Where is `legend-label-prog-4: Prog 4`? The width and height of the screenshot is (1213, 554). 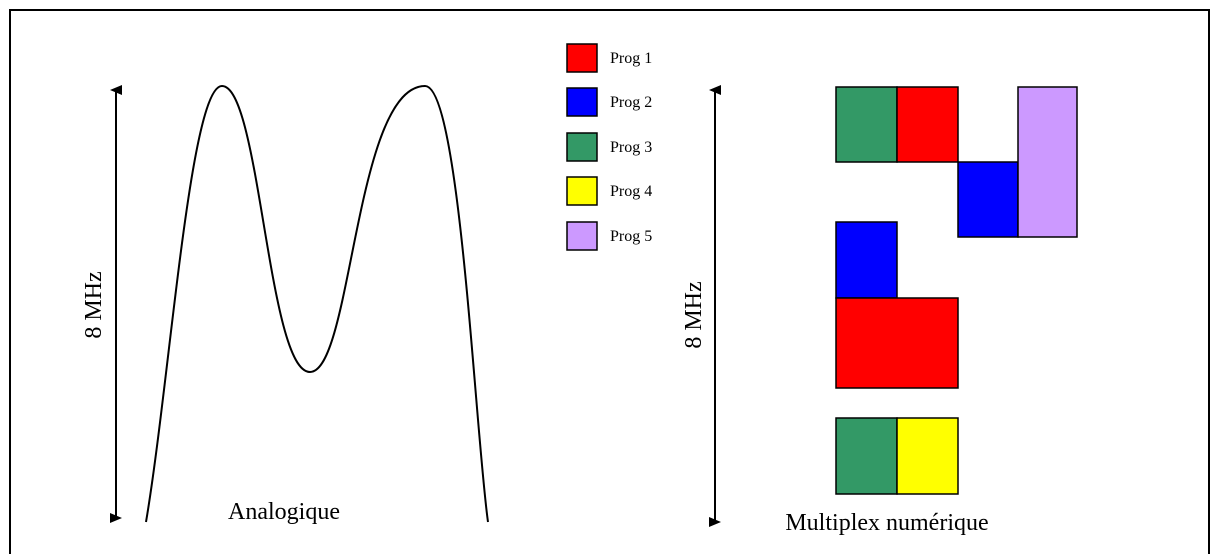
legend-label-prog-4: Prog 4 is located at coordinates (631, 191).